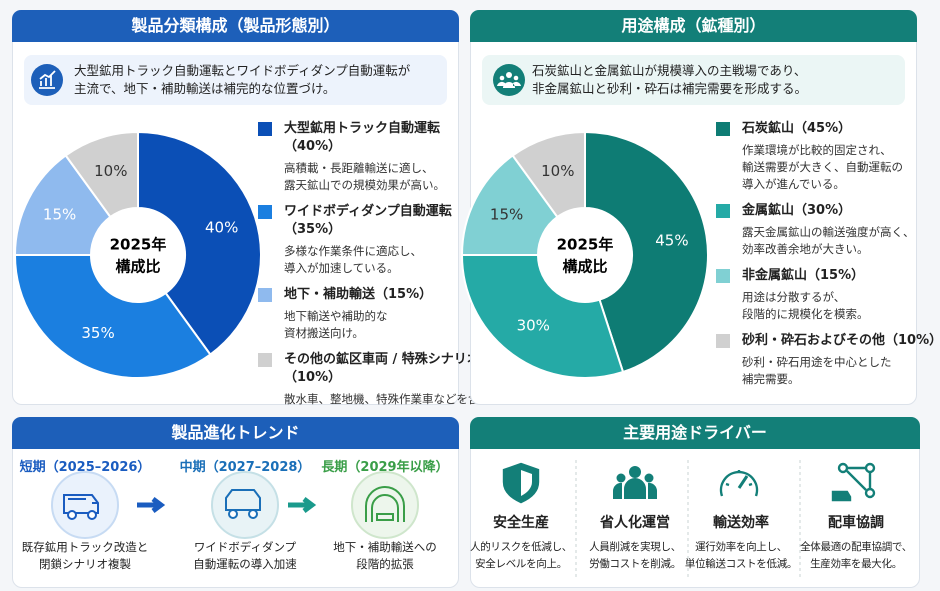 This screenshot has width=940, height=591. Describe the element at coordinates (313, 377) in the screenshot. I see `legend-label: （10%）` at that location.